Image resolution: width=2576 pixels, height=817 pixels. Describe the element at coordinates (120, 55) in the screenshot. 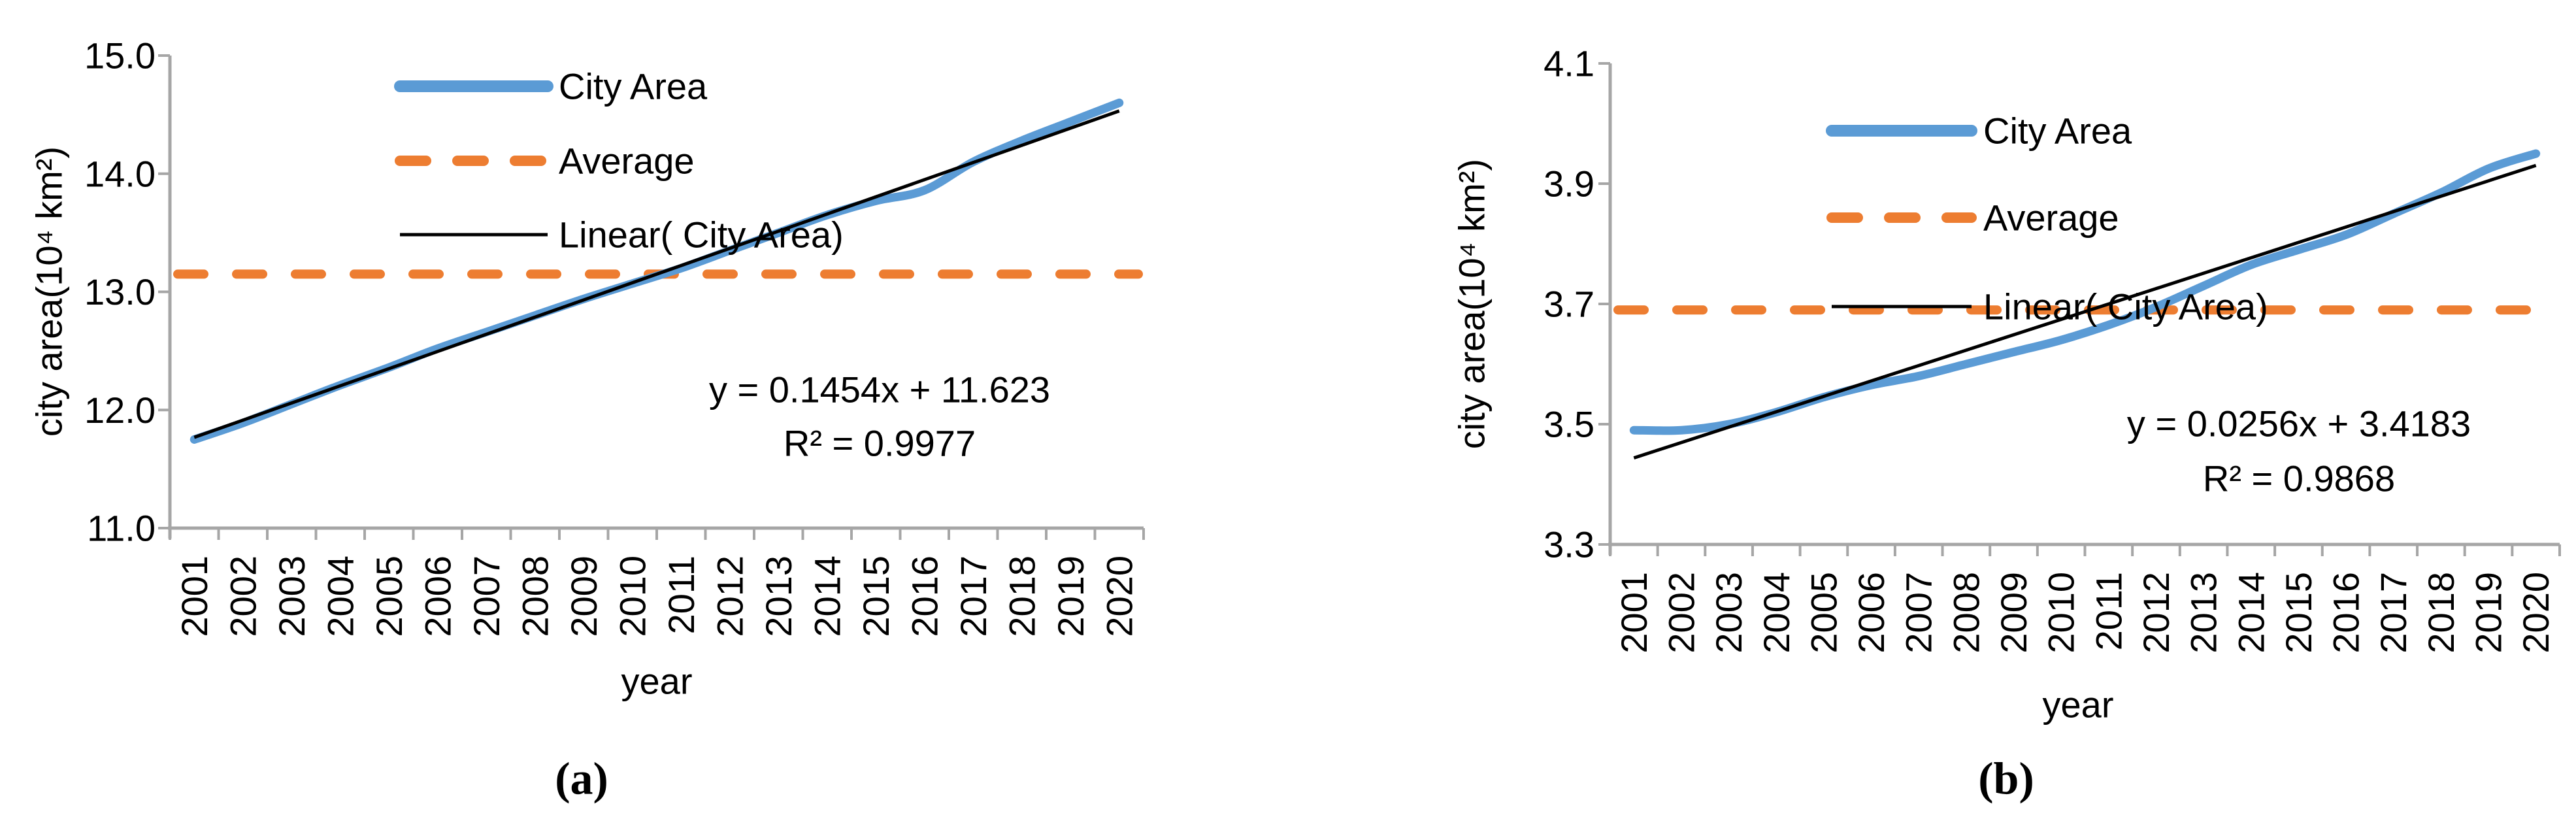

I see `y-tick-label: 15.0` at that location.